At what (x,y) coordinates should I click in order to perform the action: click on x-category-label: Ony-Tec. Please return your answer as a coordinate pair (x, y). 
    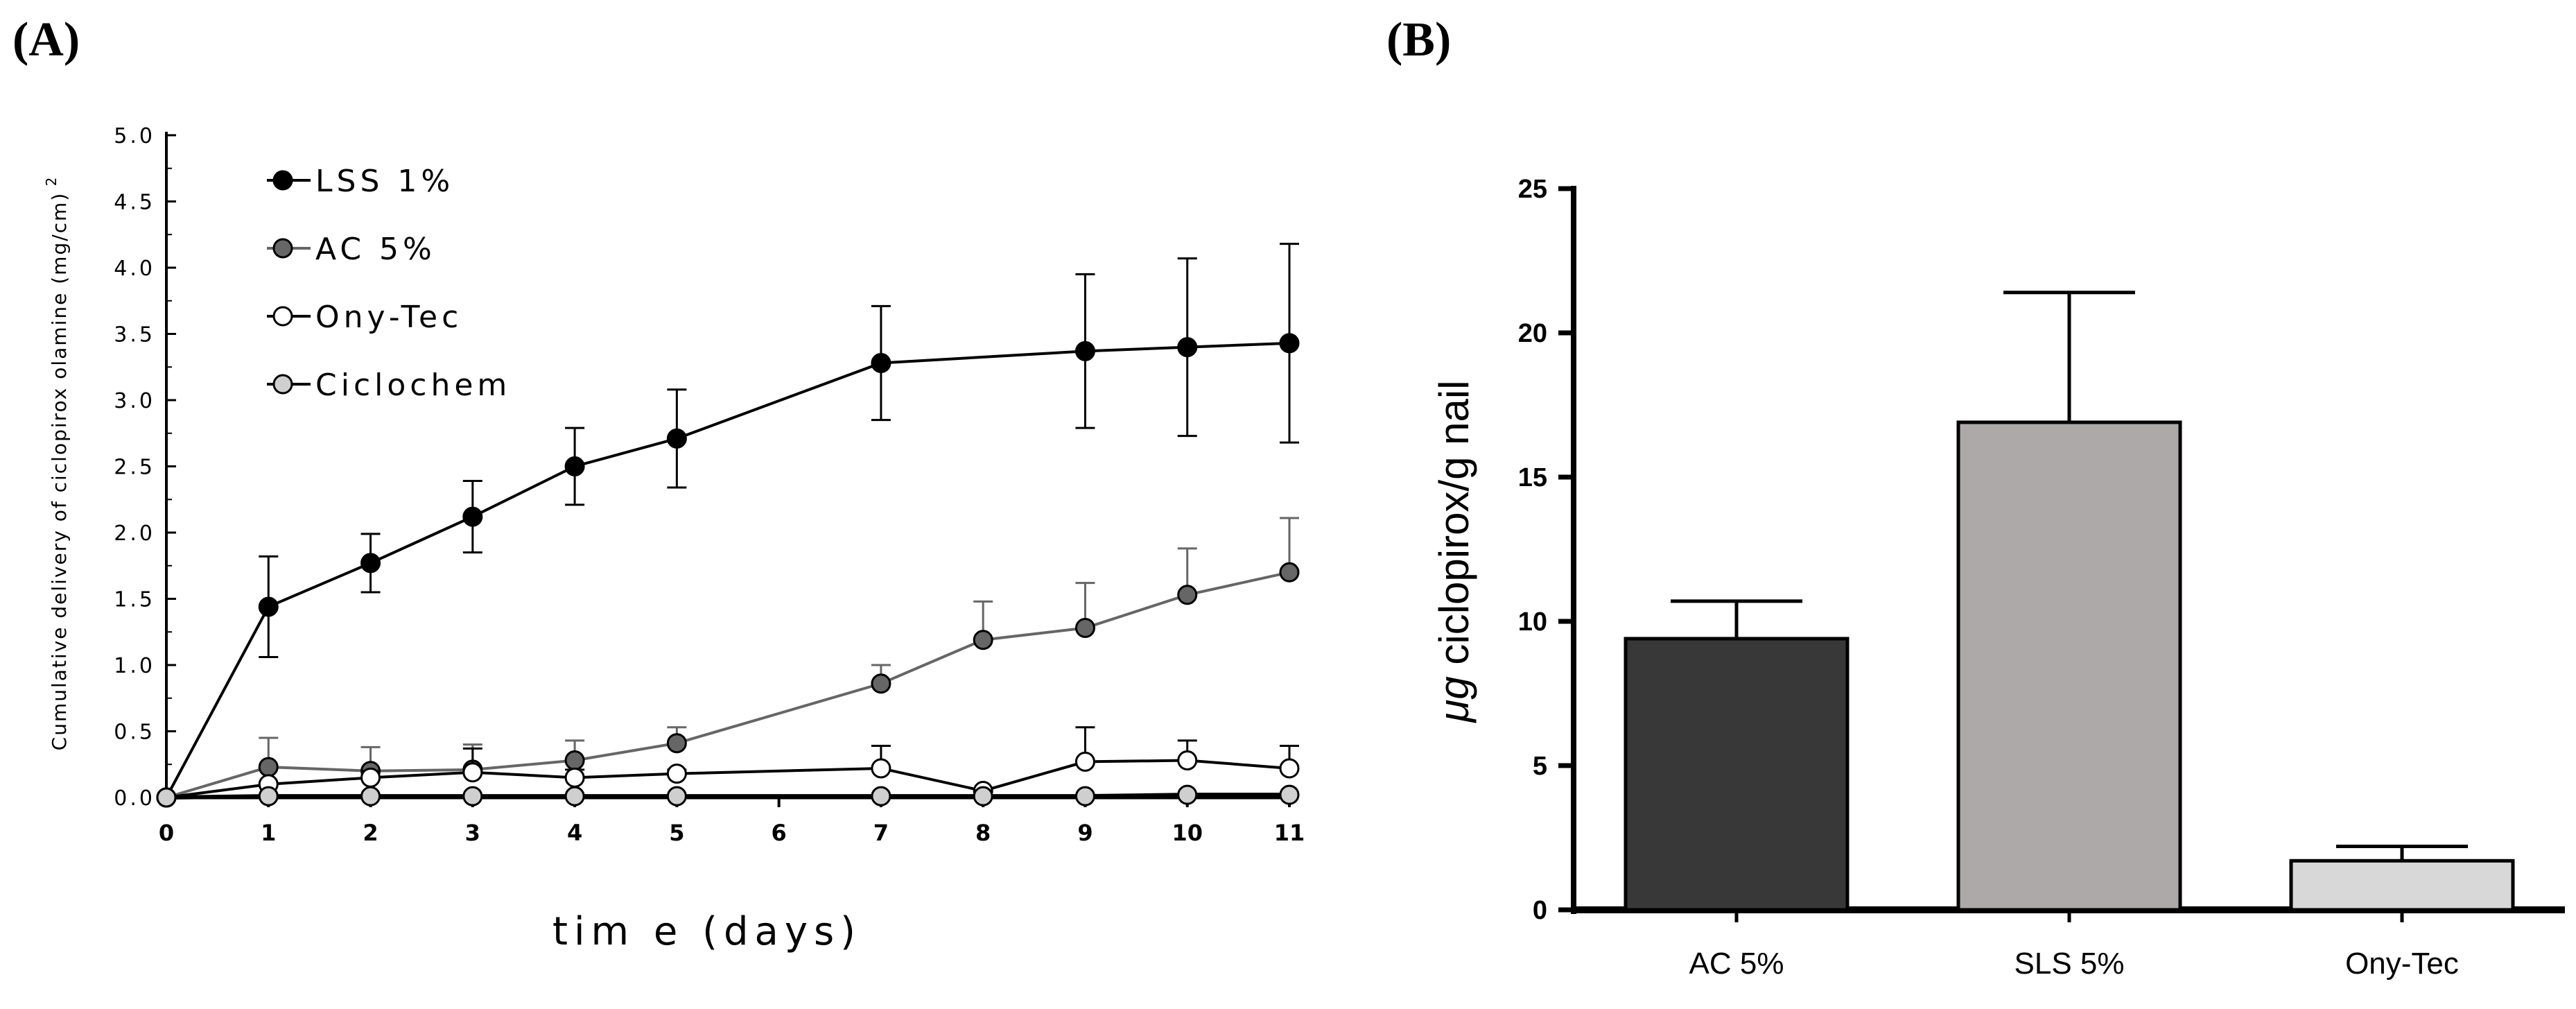
    Looking at the image, I should click on (2402, 964).